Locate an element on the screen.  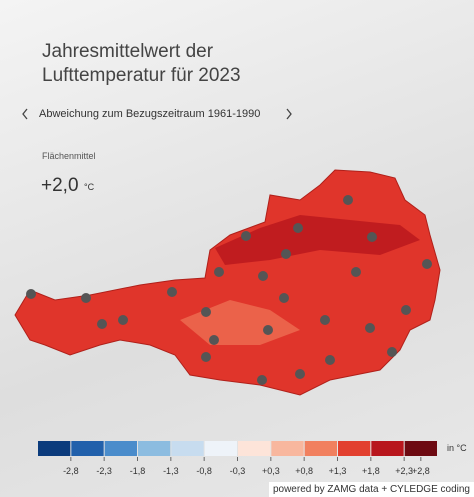
legend-tick-label: -1,8 is located at coordinates (138, 471).